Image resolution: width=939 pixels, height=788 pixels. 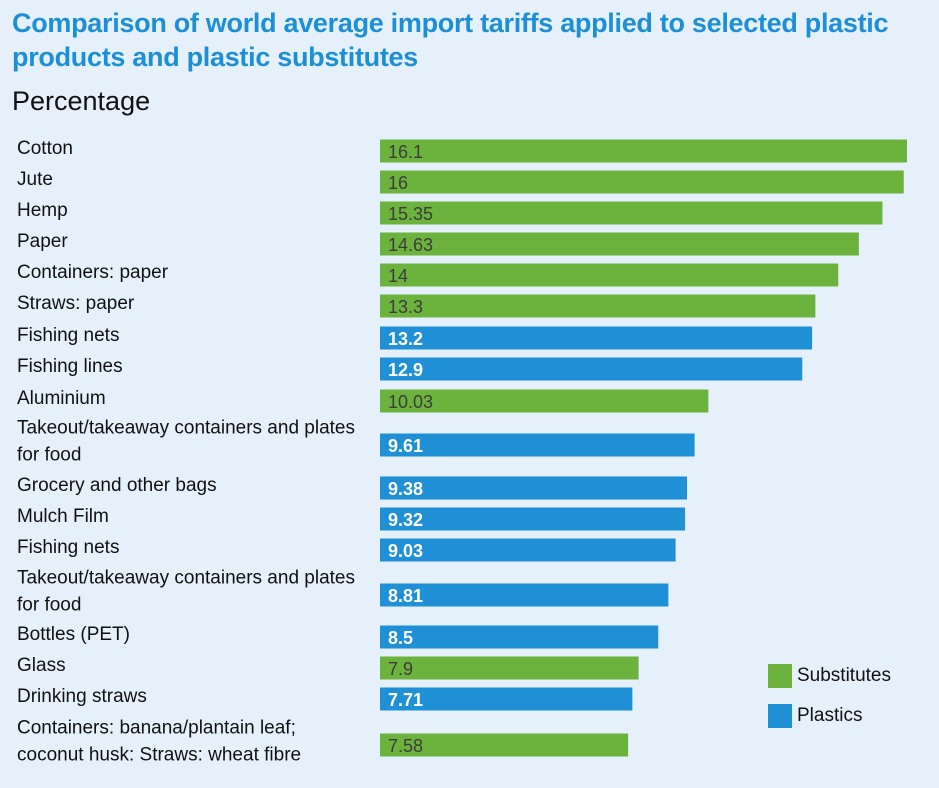 What do you see at coordinates (93, 272) in the screenshot?
I see `category-label: Containers: paper` at bounding box center [93, 272].